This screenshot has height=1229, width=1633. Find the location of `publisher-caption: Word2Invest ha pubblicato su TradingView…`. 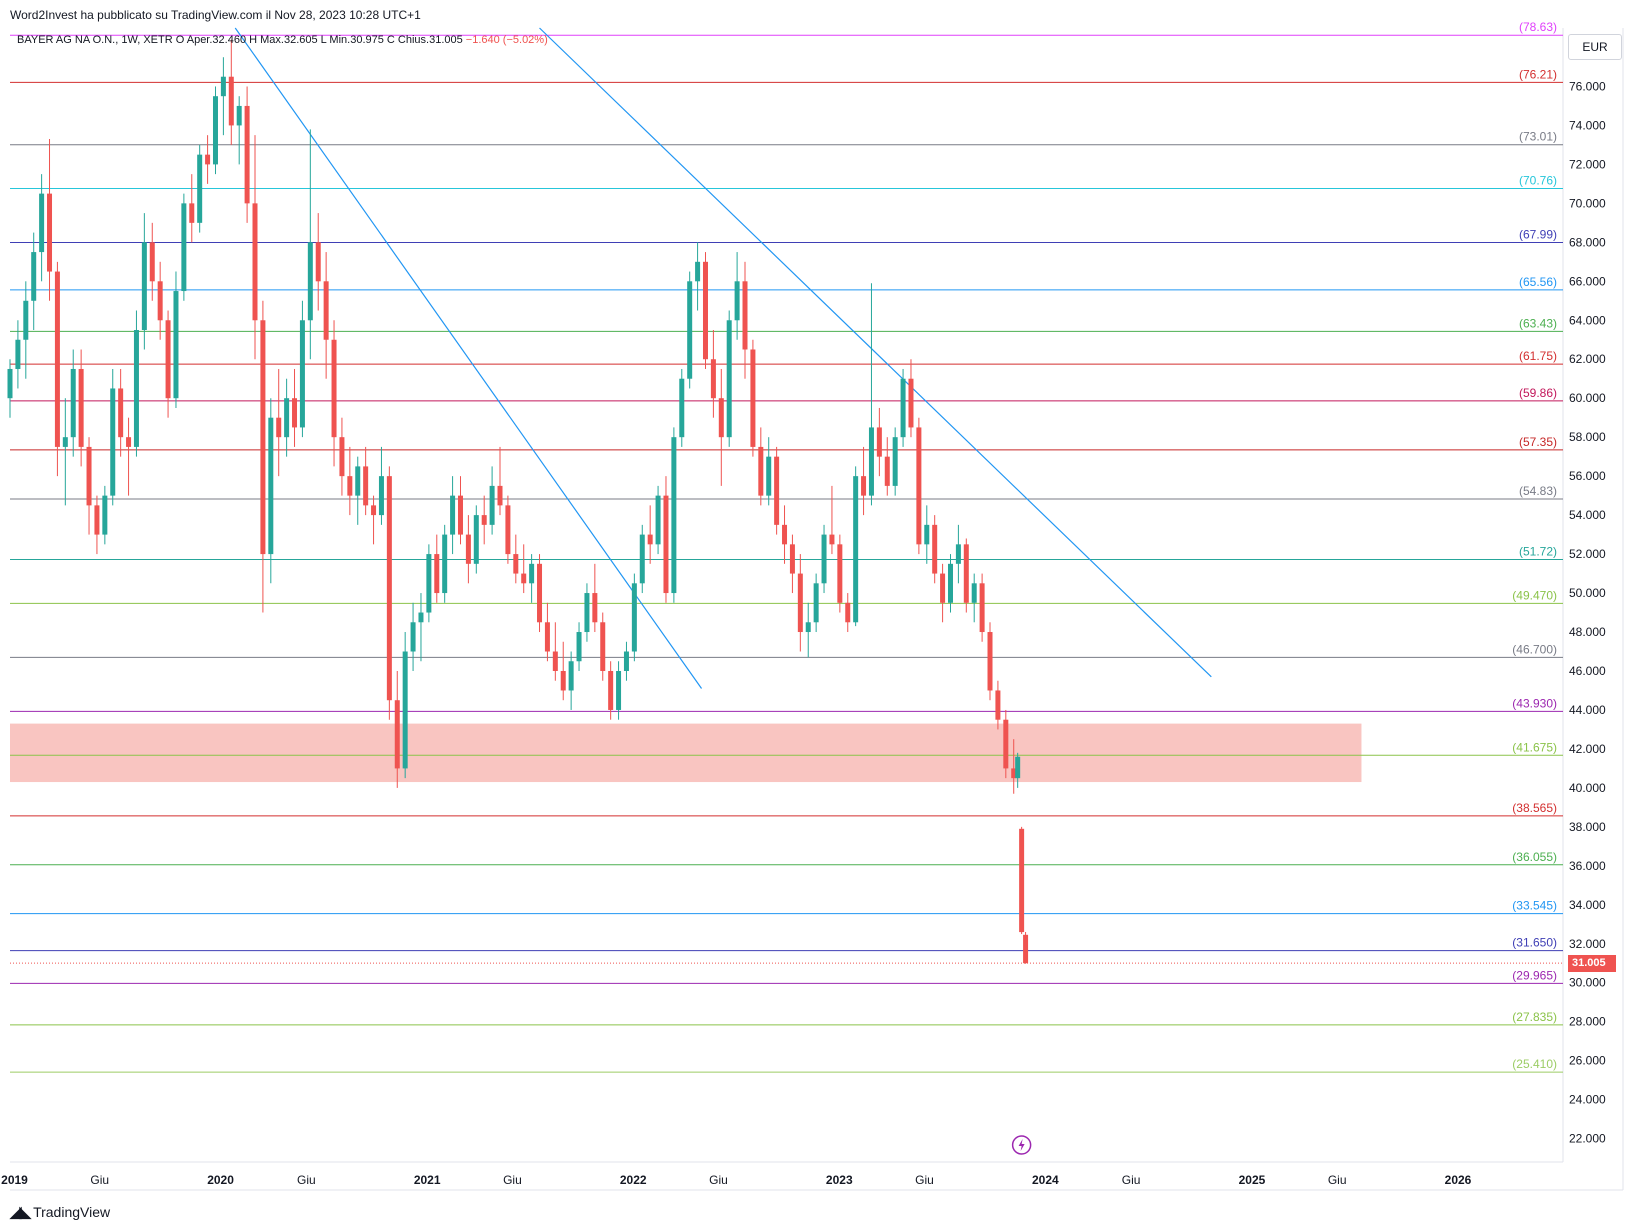

publisher-caption: Word2Invest ha pubblicato su TradingView… is located at coordinates (215, 15).